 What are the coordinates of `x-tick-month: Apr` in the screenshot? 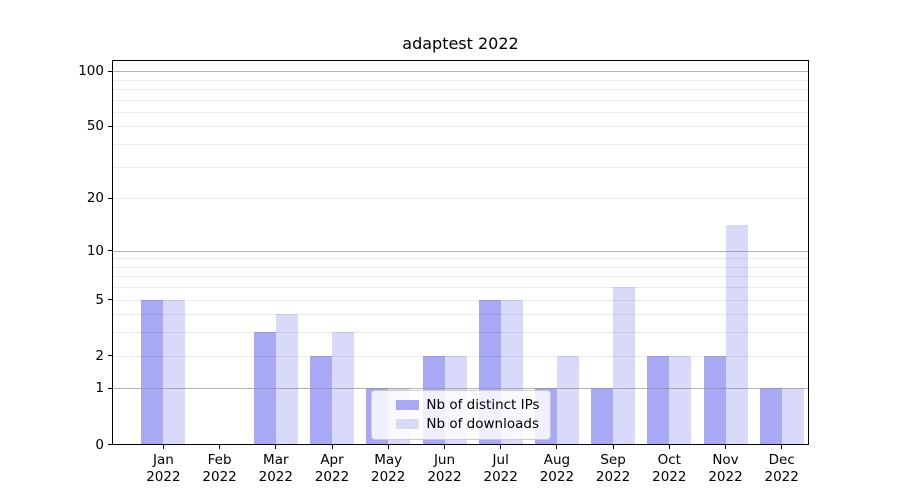 It's located at (332, 459).